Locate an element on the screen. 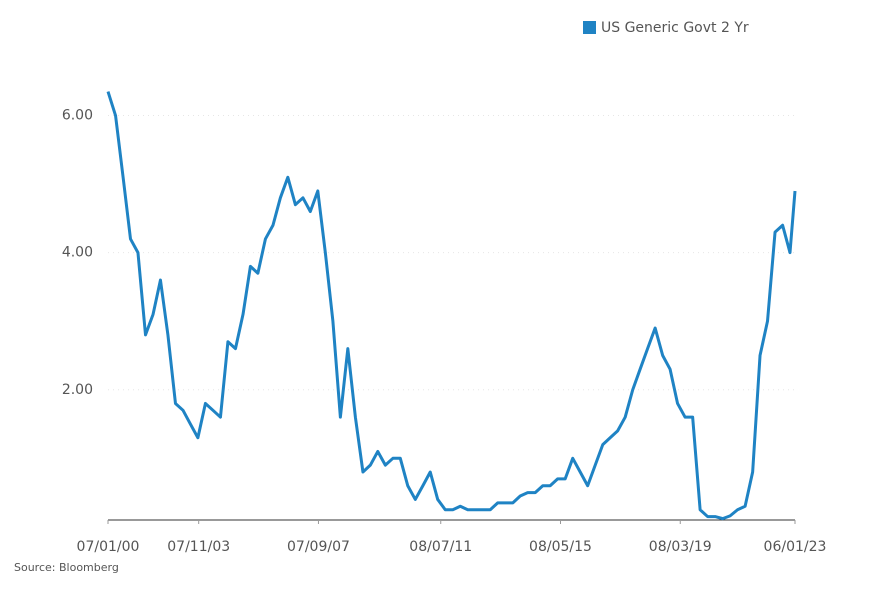 The image size is (880, 605). x-tick-label: 08/03/19 is located at coordinates (680, 547).